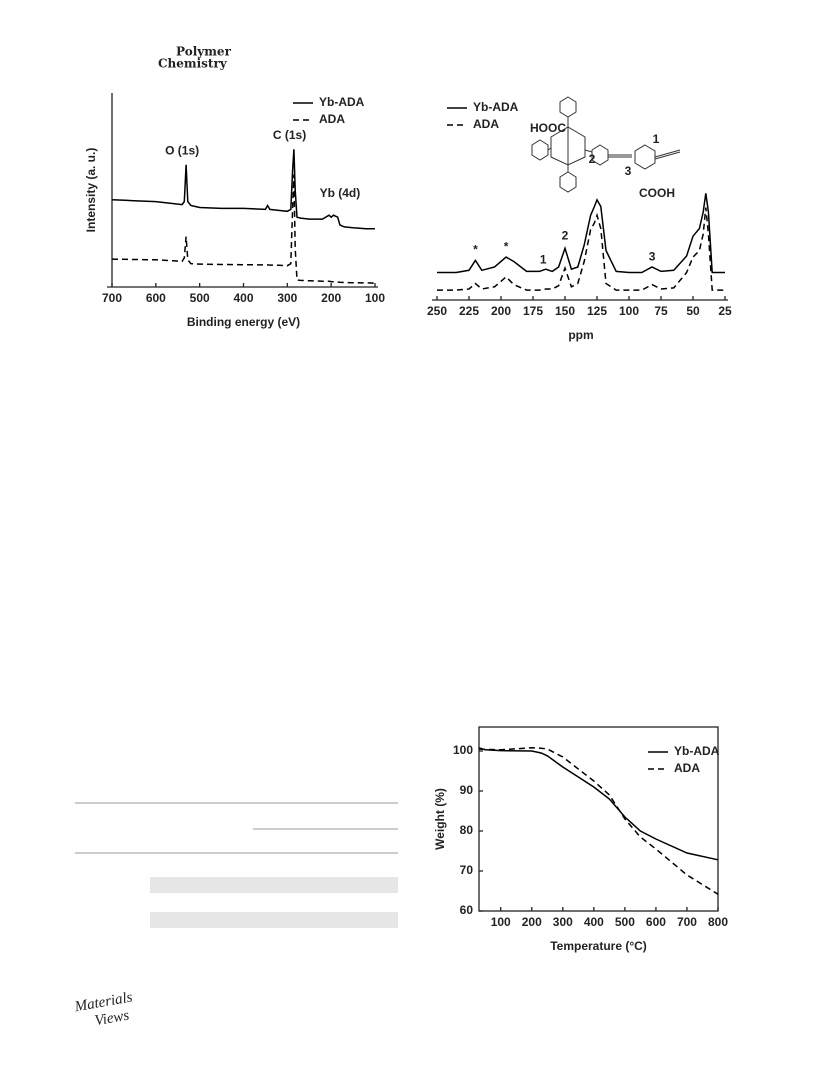 The width and height of the screenshot is (816, 1079). I want to click on x-tick-label: 250, so click(437, 311).